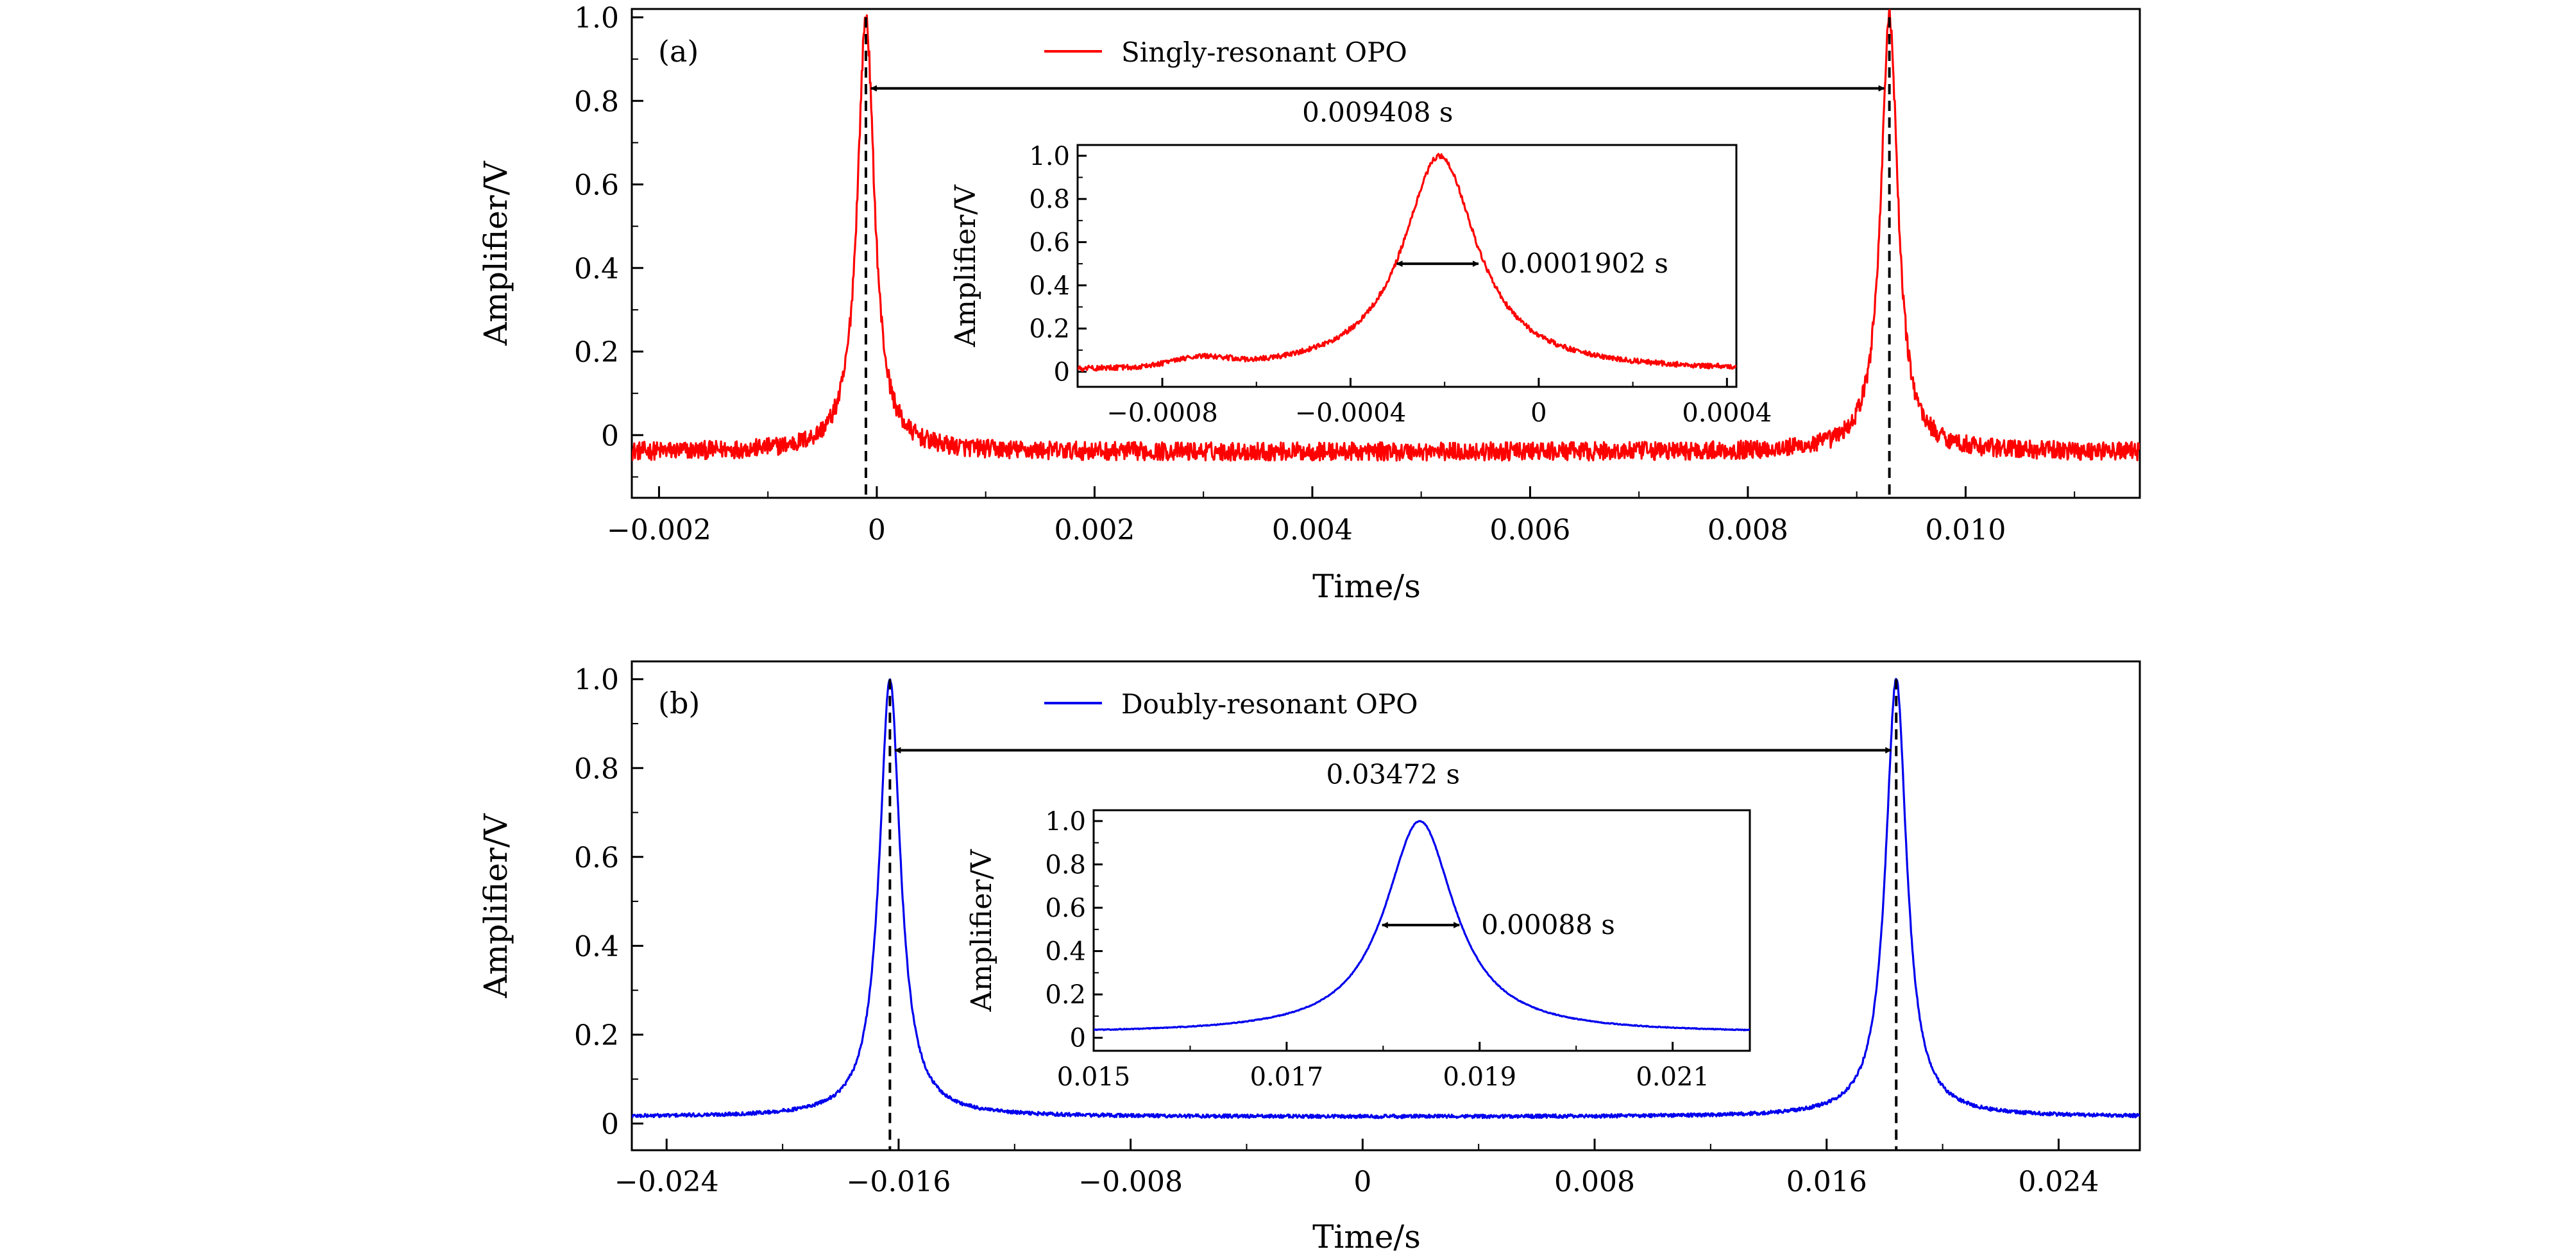 This screenshot has height=1258, width=2576. What do you see at coordinates (1094, 1077) in the screenshot?
I see `x-tick-label: 0.015` at bounding box center [1094, 1077].